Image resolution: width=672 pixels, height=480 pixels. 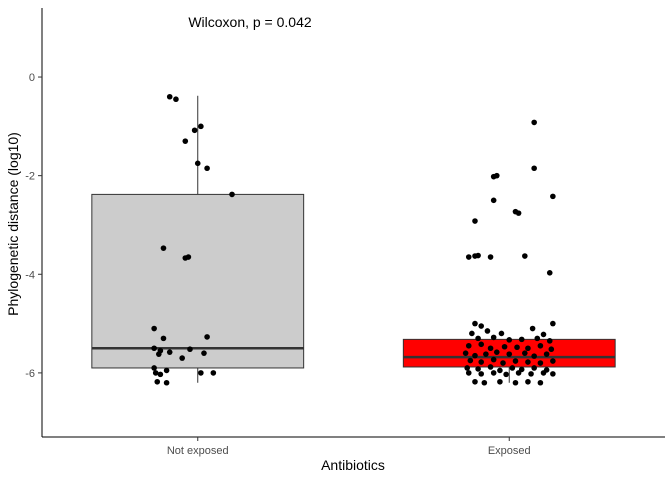 I want to click on x-axis-label: Antibiotics, so click(x=353, y=465).